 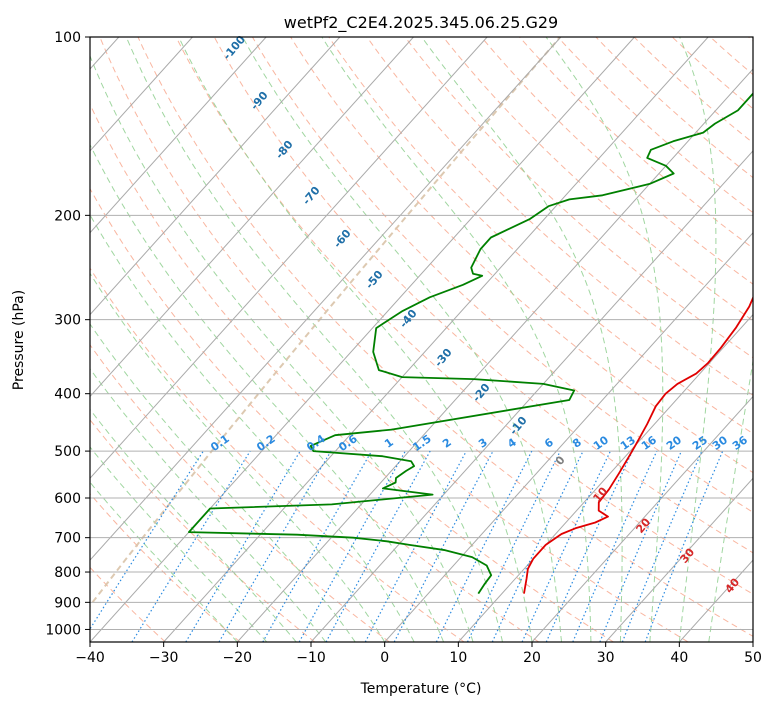 I want to click on y-tick-label: 600, so click(x=67, y=499).